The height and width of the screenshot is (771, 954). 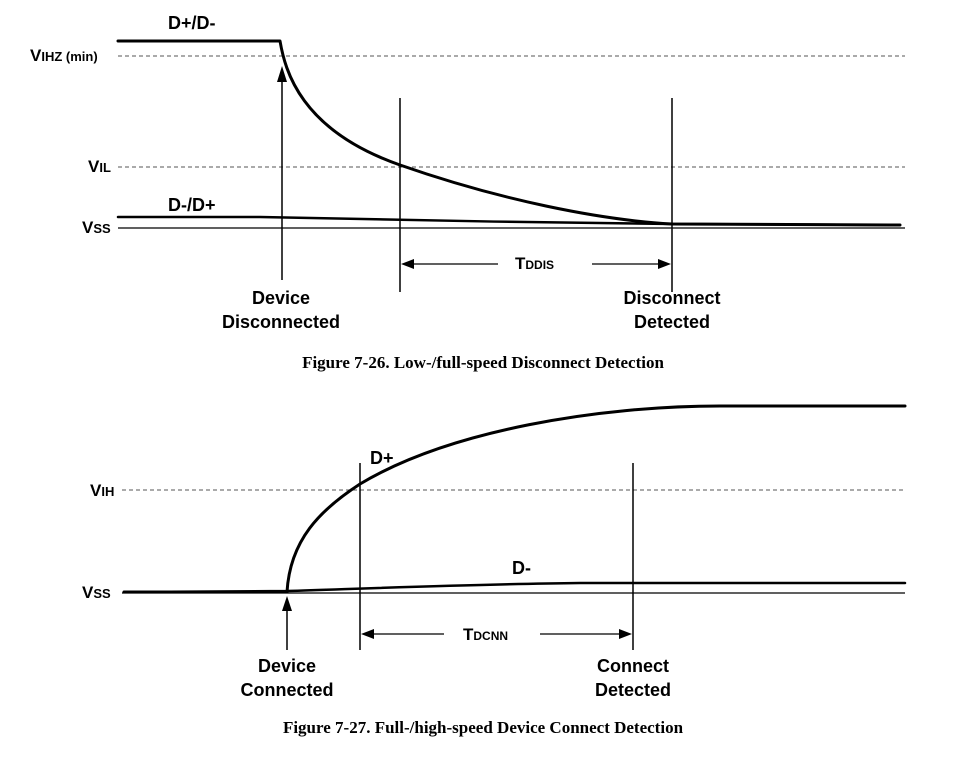 What do you see at coordinates (287, 603) in the screenshot?
I see `device-connected-arrowhead` at bounding box center [287, 603].